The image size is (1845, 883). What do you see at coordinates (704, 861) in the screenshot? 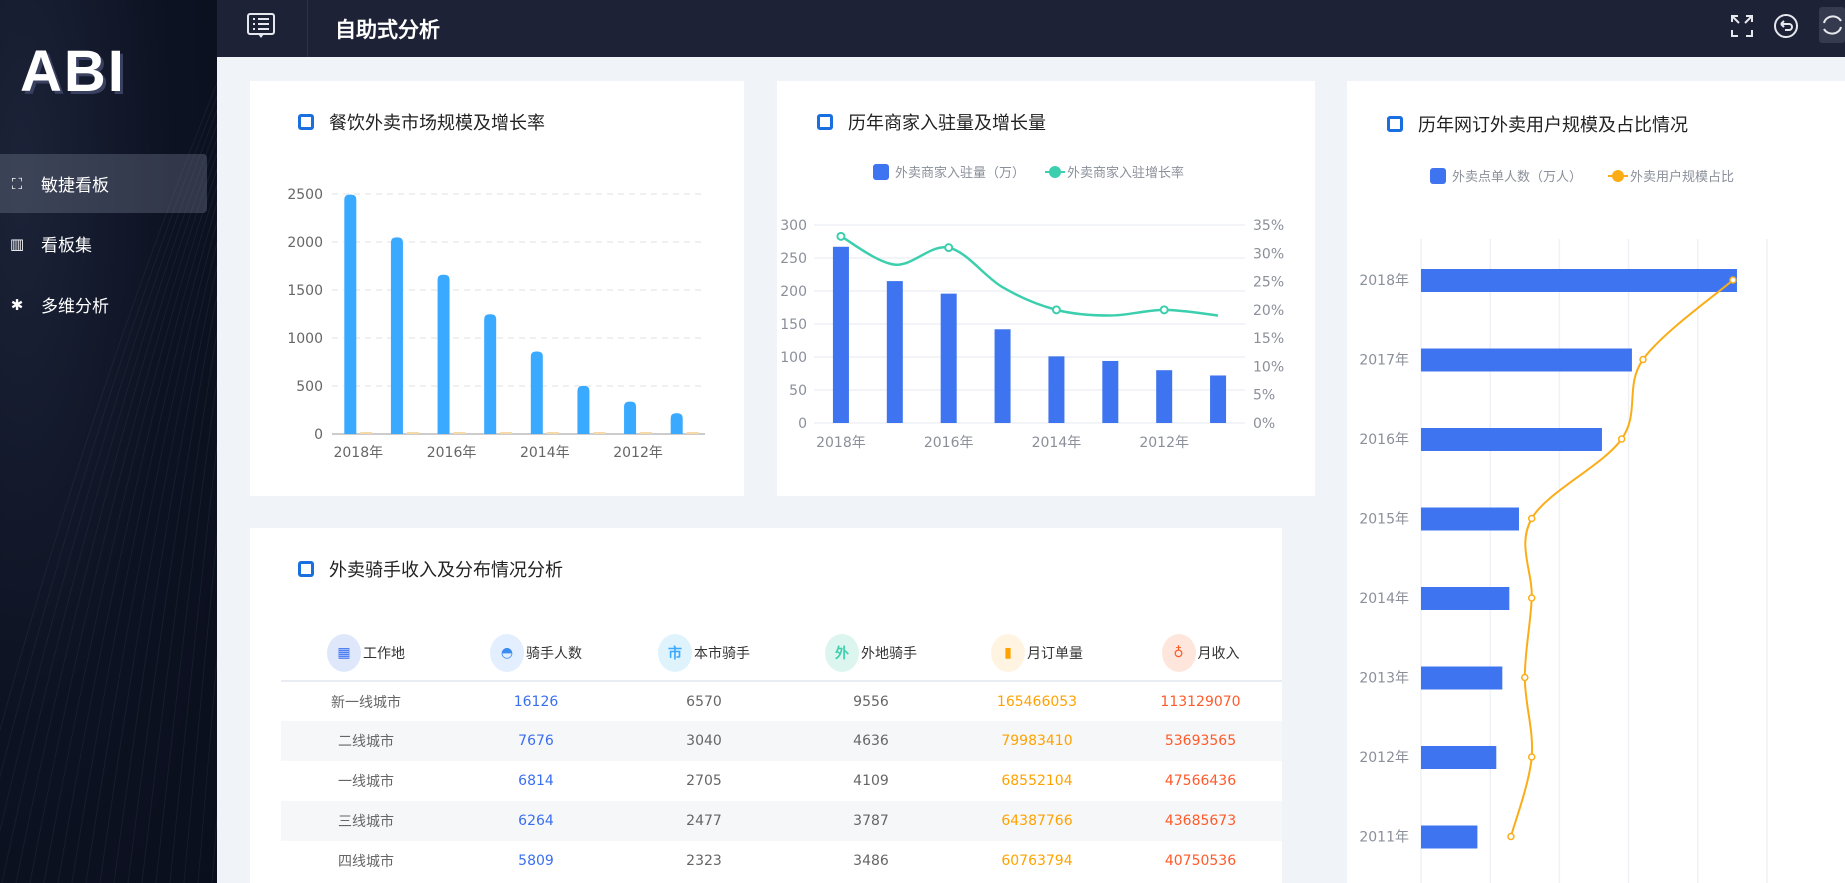
I see `table-cell: 2323` at bounding box center [704, 861].